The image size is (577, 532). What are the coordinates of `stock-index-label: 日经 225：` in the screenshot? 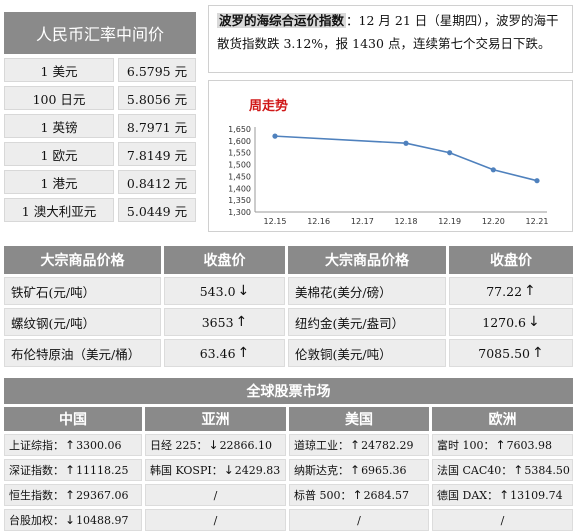 It's located at (179, 445).